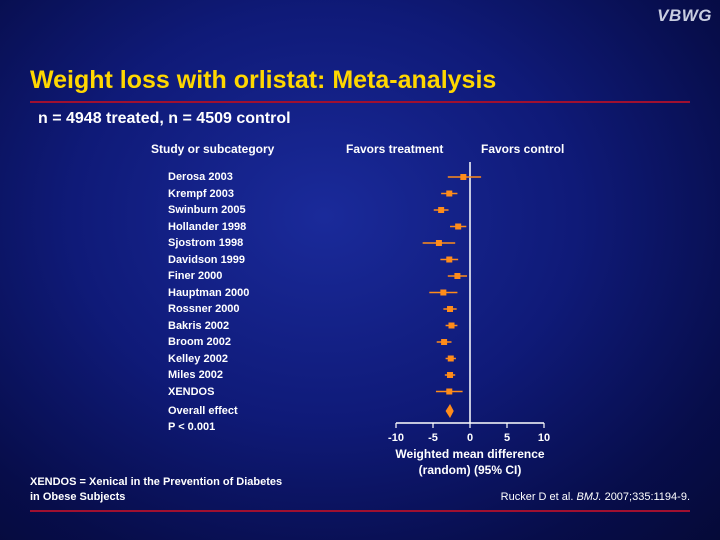 The height and width of the screenshot is (540, 720). What do you see at coordinates (360, 102) in the screenshot?
I see `title-divider` at bounding box center [360, 102].